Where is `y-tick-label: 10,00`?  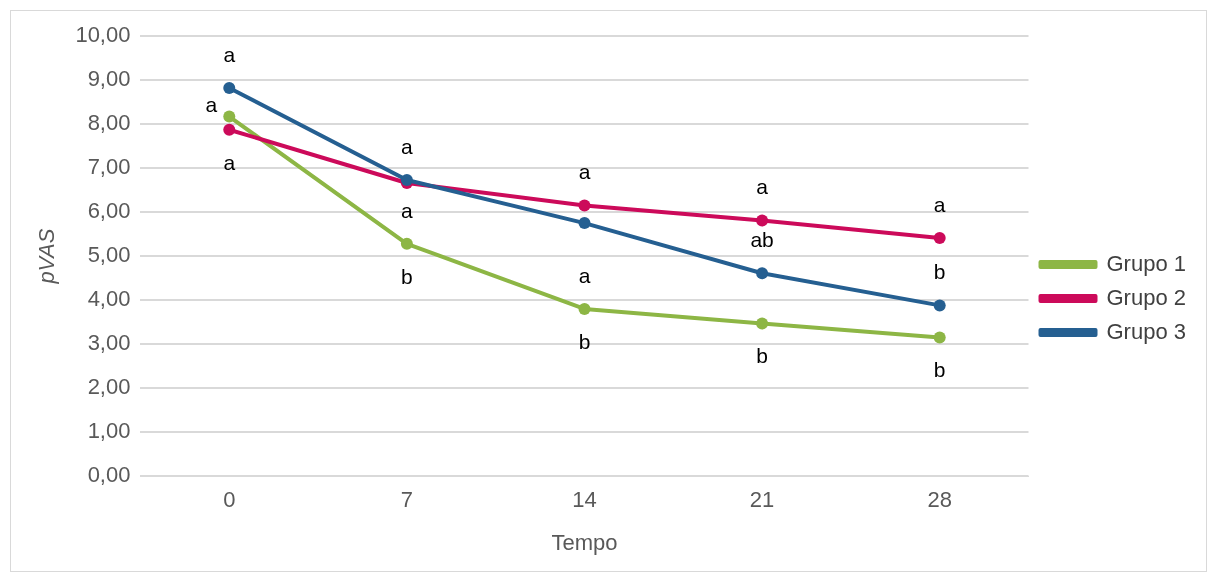
y-tick-label: 10,00 is located at coordinates (103, 35).